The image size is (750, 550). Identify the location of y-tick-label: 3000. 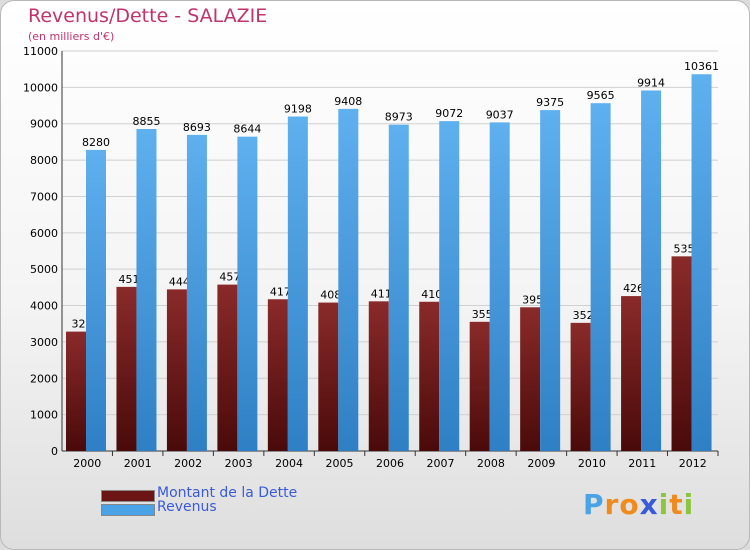
(44, 342).